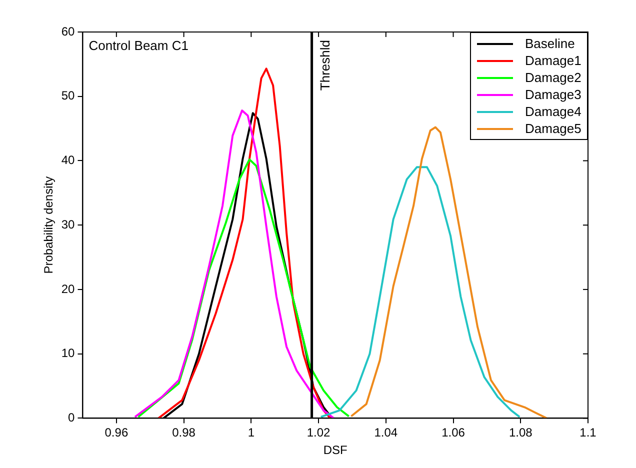 Image resolution: width=636 pixels, height=468 pixels. What do you see at coordinates (68, 353) in the screenshot?
I see `y-tick-label: 10` at bounding box center [68, 353].